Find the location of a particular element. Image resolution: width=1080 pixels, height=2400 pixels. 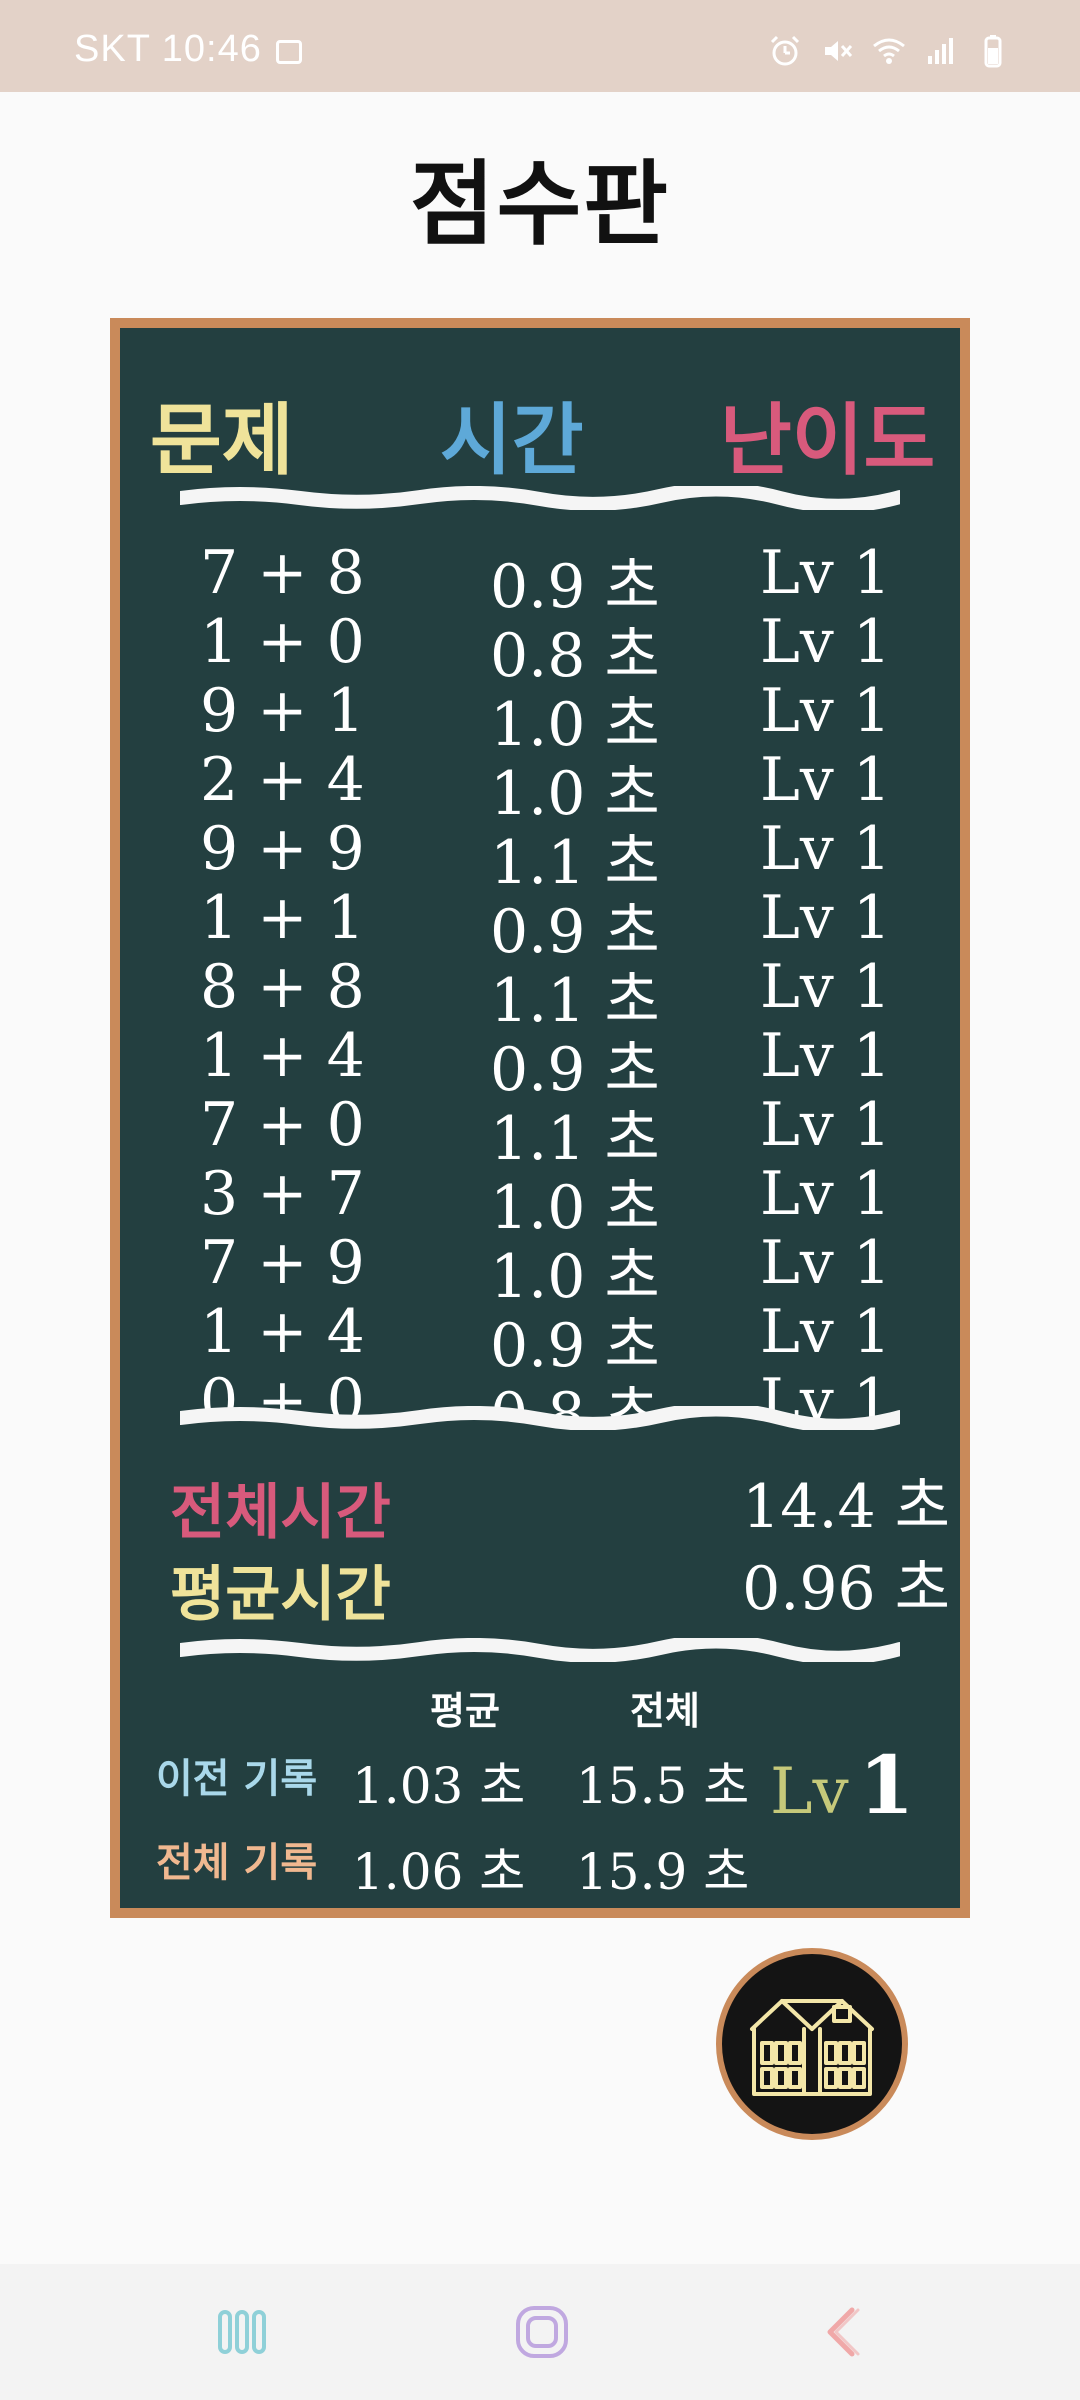

score-row: 8 + 8 1.1 초 Lv 1 is located at coordinates (540, 994).